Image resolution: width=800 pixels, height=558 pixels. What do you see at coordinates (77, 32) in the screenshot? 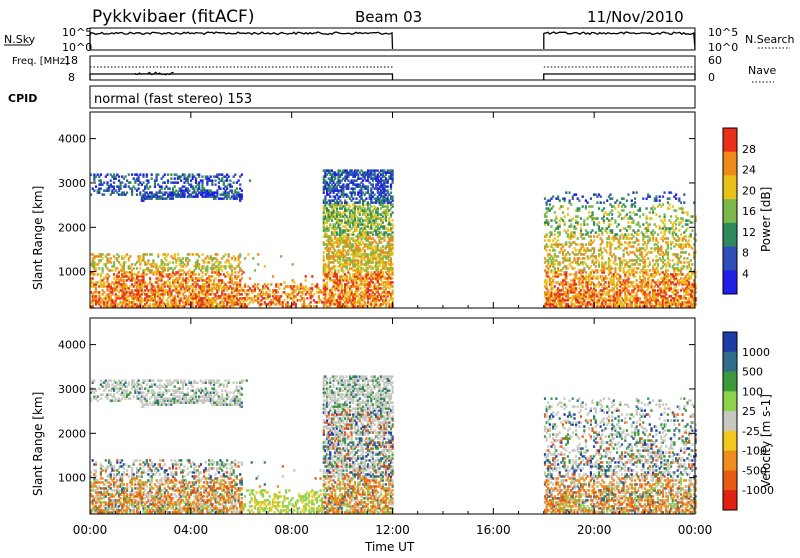
I see `noise-tick-top-left: 10^5` at bounding box center [77, 32].